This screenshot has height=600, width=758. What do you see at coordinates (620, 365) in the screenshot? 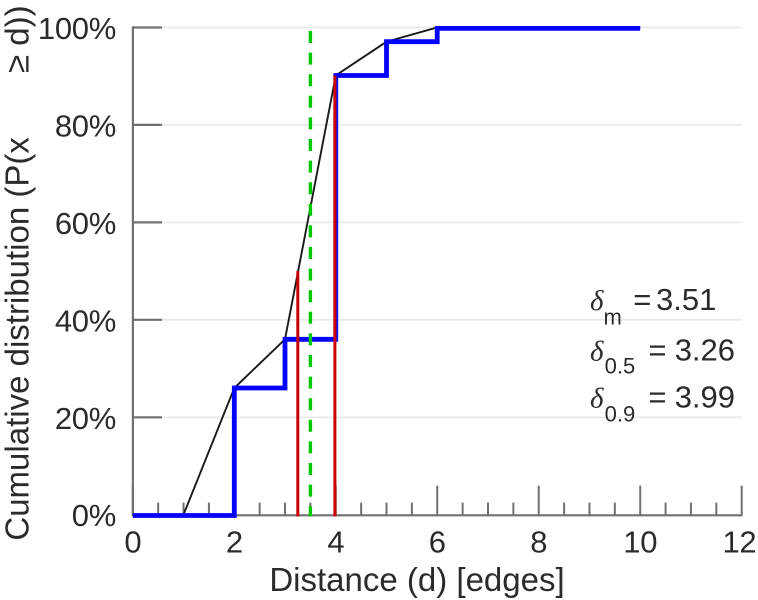
I see `svg-text: 0.5` at bounding box center [620, 365].